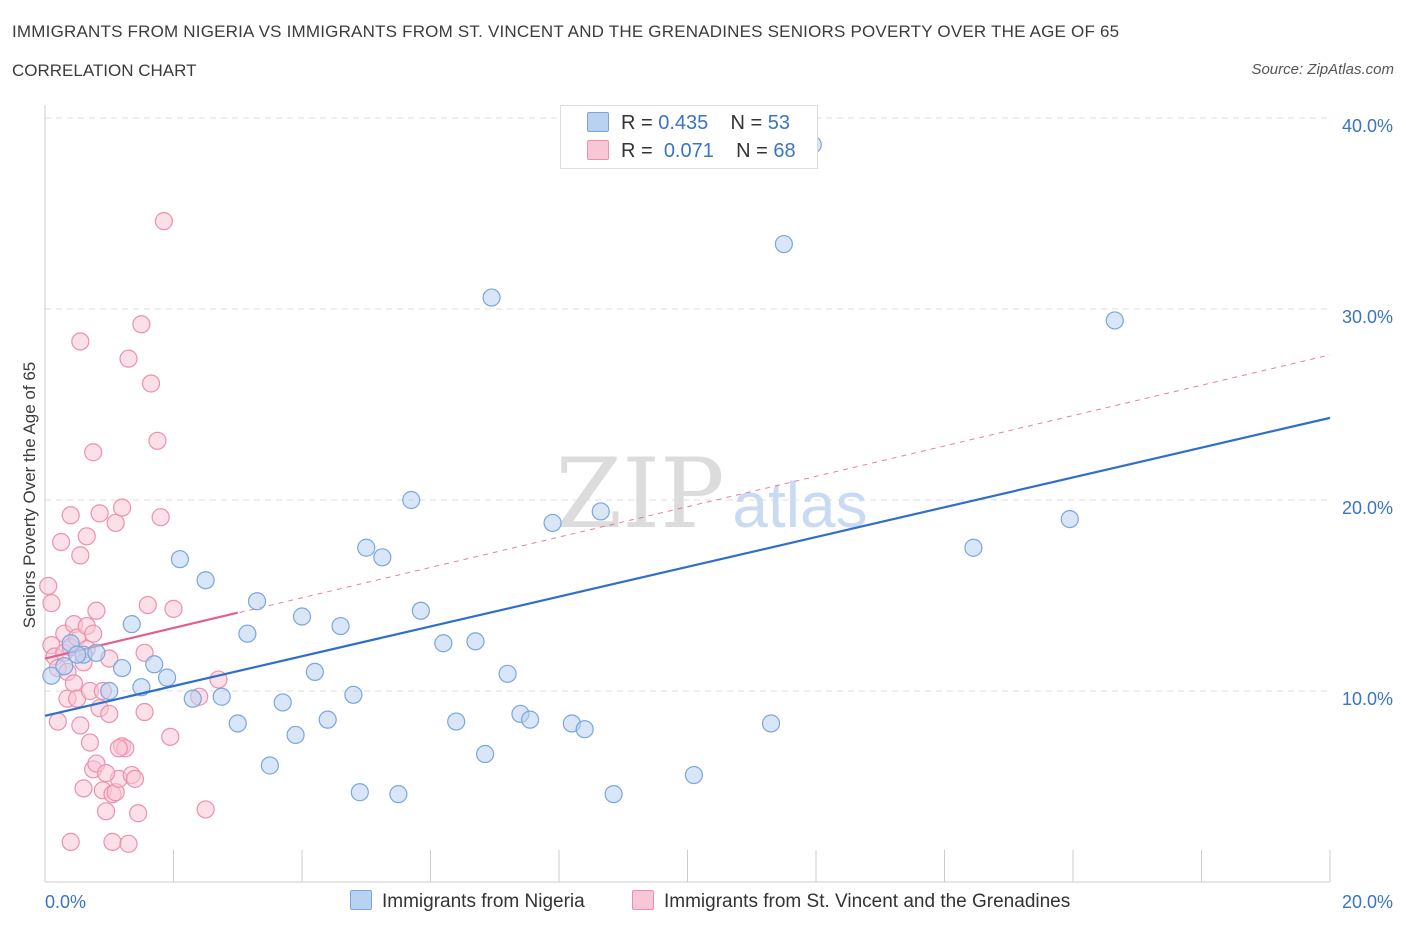 Image resolution: width=1406 pixels, height=930 pixels. I want to click on bottom-legend-nigeria: Immigrants from Nigeria, so click(467, 901).